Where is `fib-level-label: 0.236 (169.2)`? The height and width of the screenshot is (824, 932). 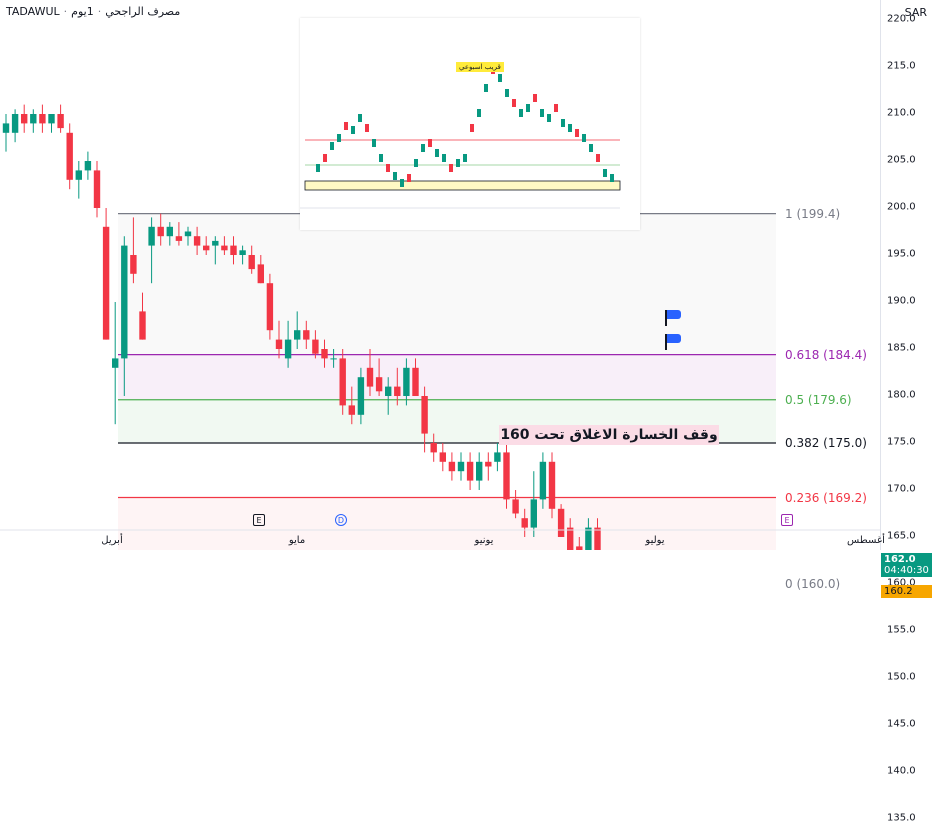
fib-level-label: 0.236 (169.2) is located at coordinates (826, 497).